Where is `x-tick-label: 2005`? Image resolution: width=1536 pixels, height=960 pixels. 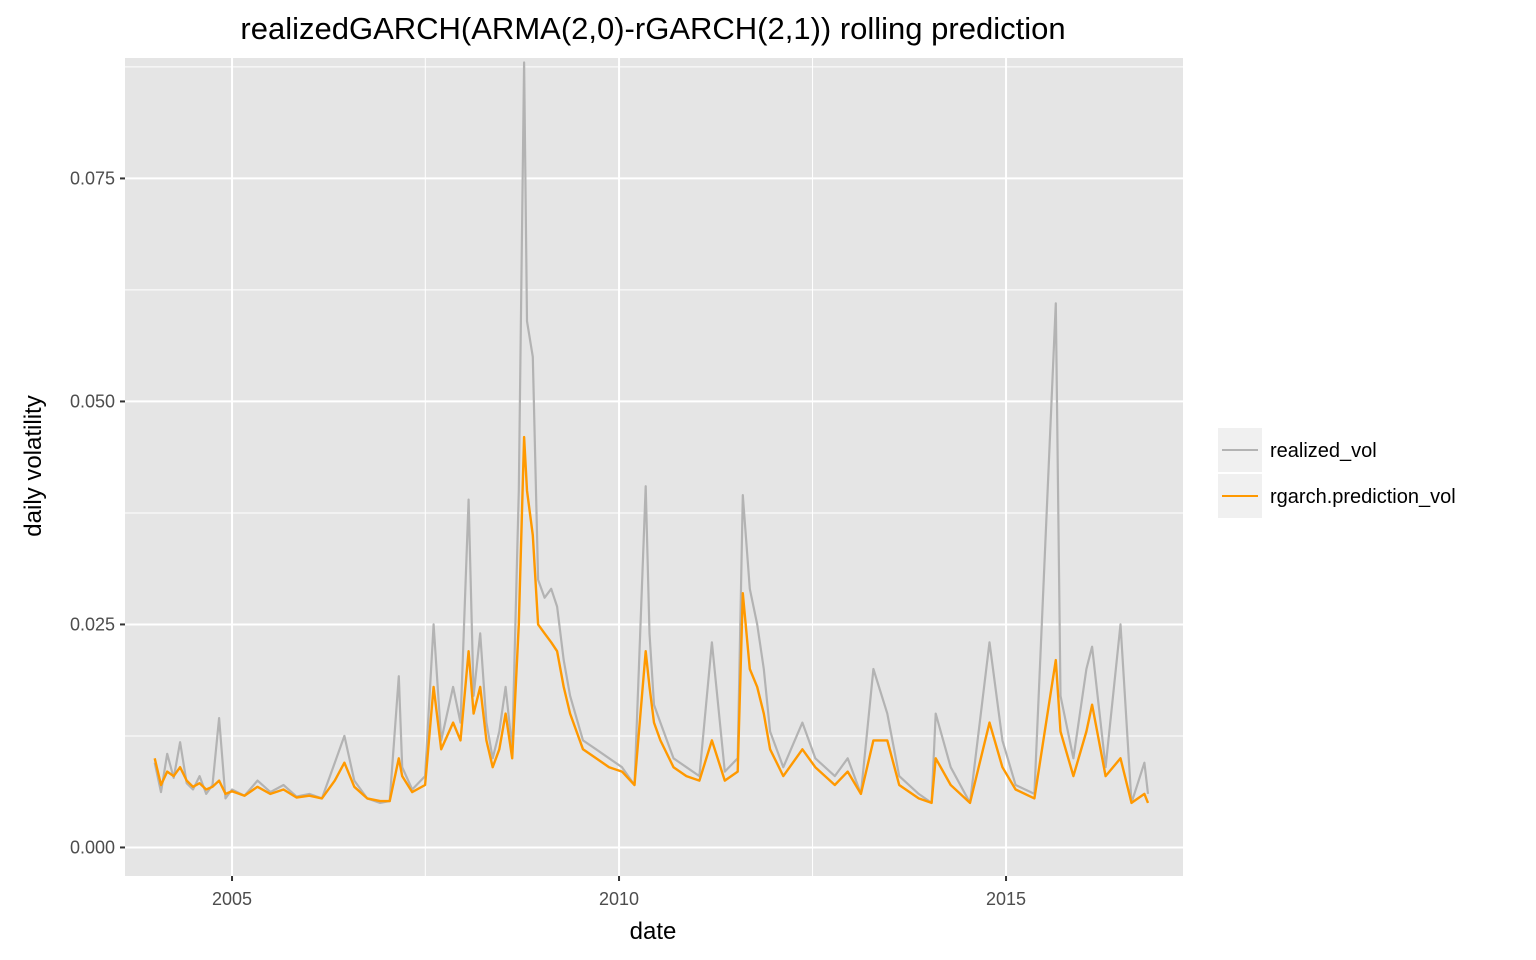 x-tick-label: 2005 is located at coordinates (232, 899).